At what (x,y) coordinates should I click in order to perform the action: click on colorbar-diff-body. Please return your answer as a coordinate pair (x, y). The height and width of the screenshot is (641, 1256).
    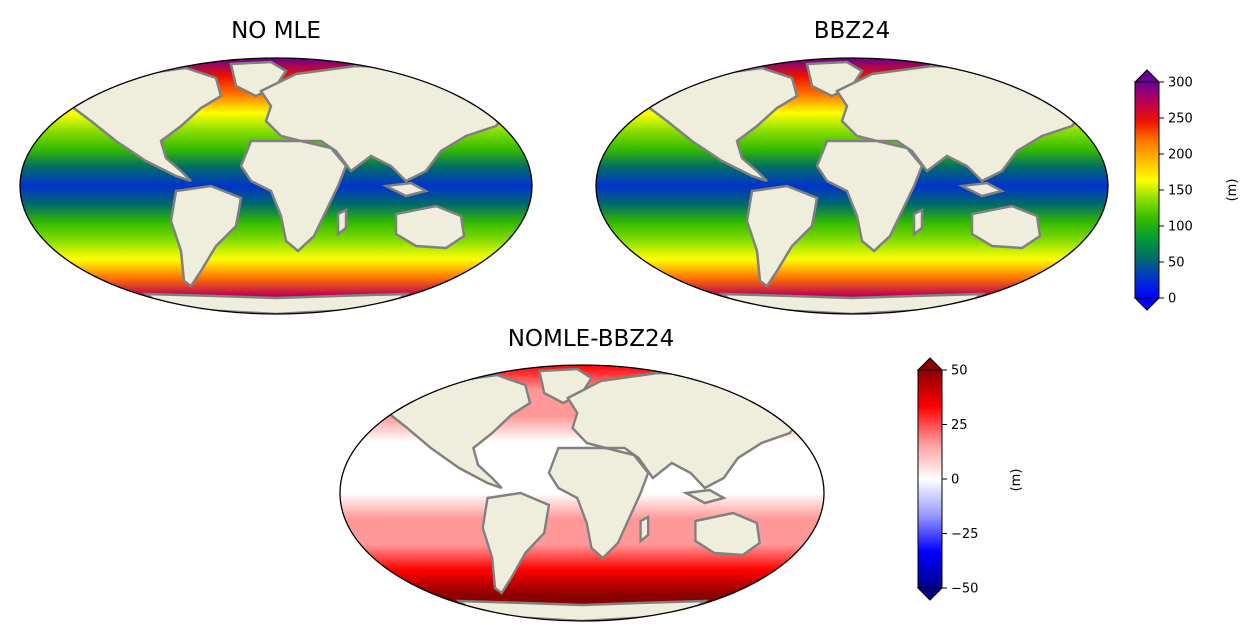
    Looking at the image, I should click on (930, 479).